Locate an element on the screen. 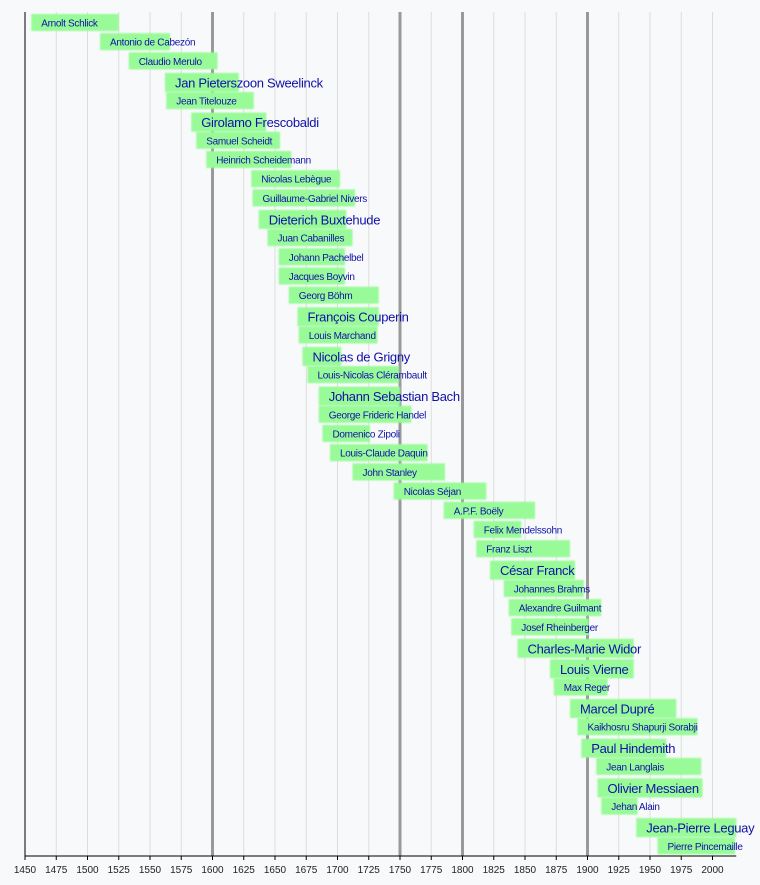 Image resolution: width=760 pixels, height=885 pixels. timeline-bar-group: Louis Vierne is located at coordinates (592, 669).